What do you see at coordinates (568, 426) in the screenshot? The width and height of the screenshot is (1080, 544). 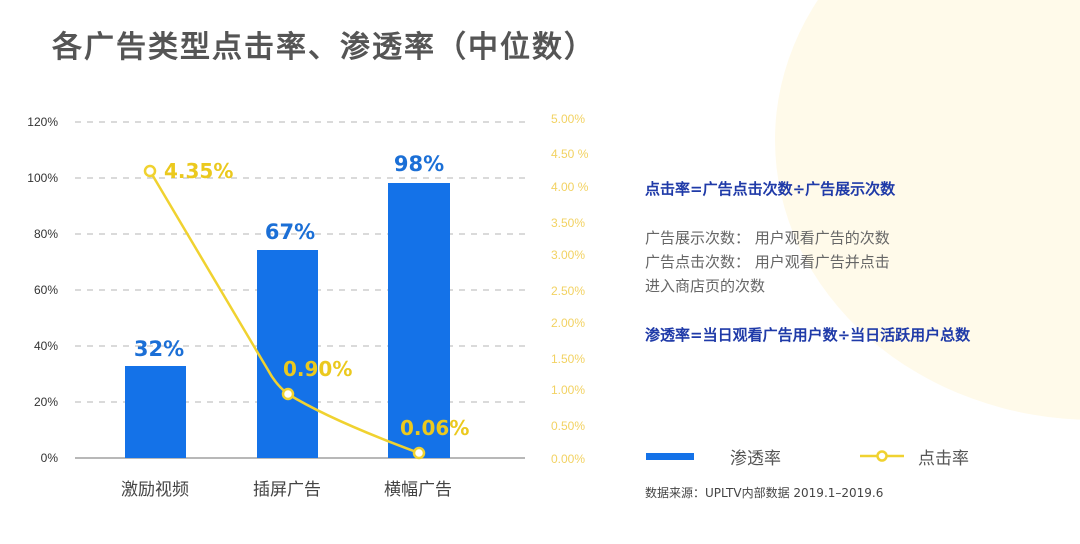 I see `y2-tick: 0.50%` at bounding box center [568, 426].